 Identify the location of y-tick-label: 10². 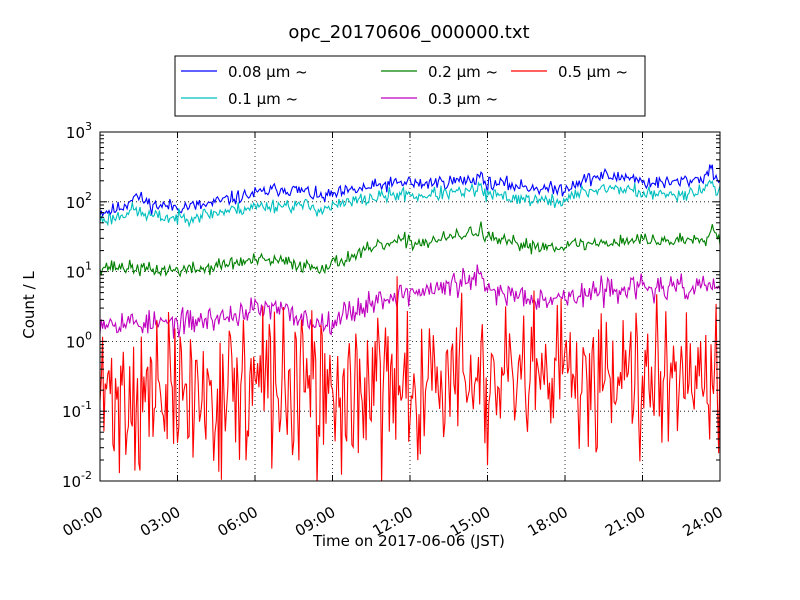
(79, 201).